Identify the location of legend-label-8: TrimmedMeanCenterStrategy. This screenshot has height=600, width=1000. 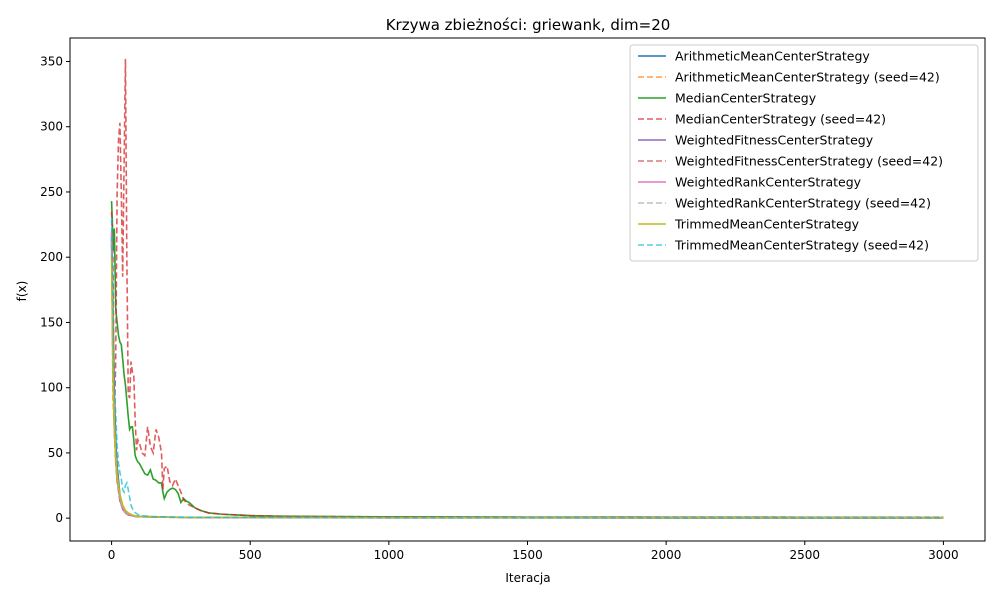
(767, 224).